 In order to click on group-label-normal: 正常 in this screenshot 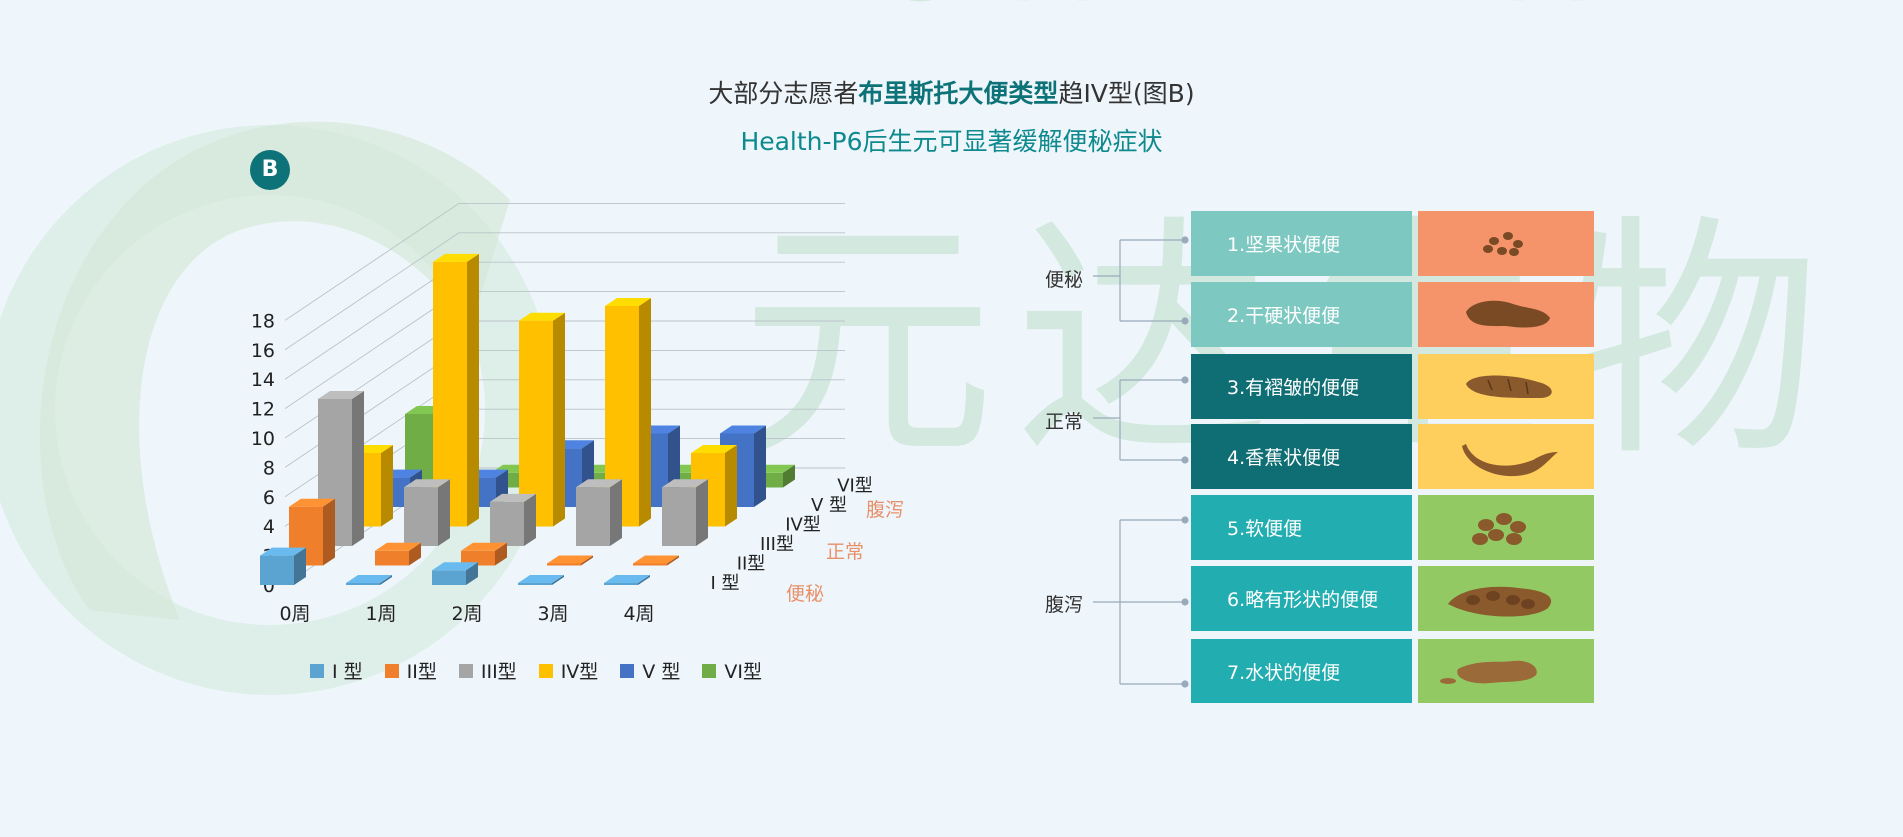, I will do `click(1064, 422)`.